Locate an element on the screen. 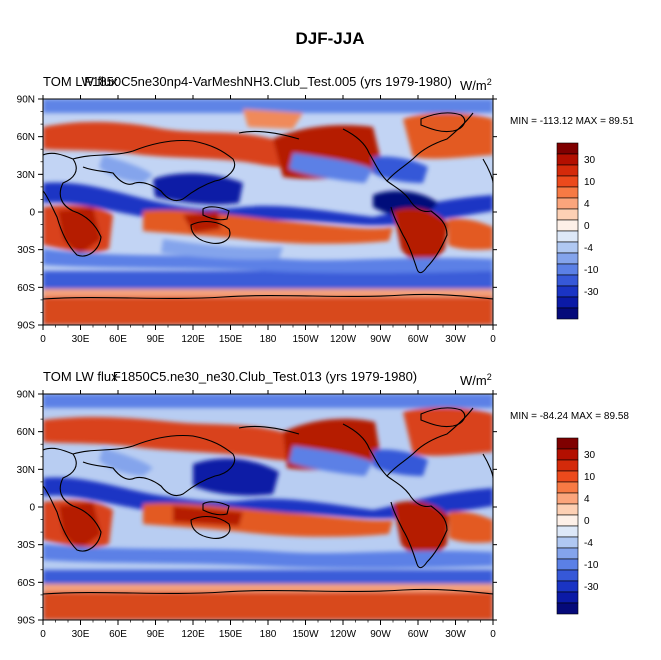 The width and height of the screenshot is (661, 660). colorbar-top: 30 10 4 0 -4 -10 -30 is located at coordinates (577, 231).